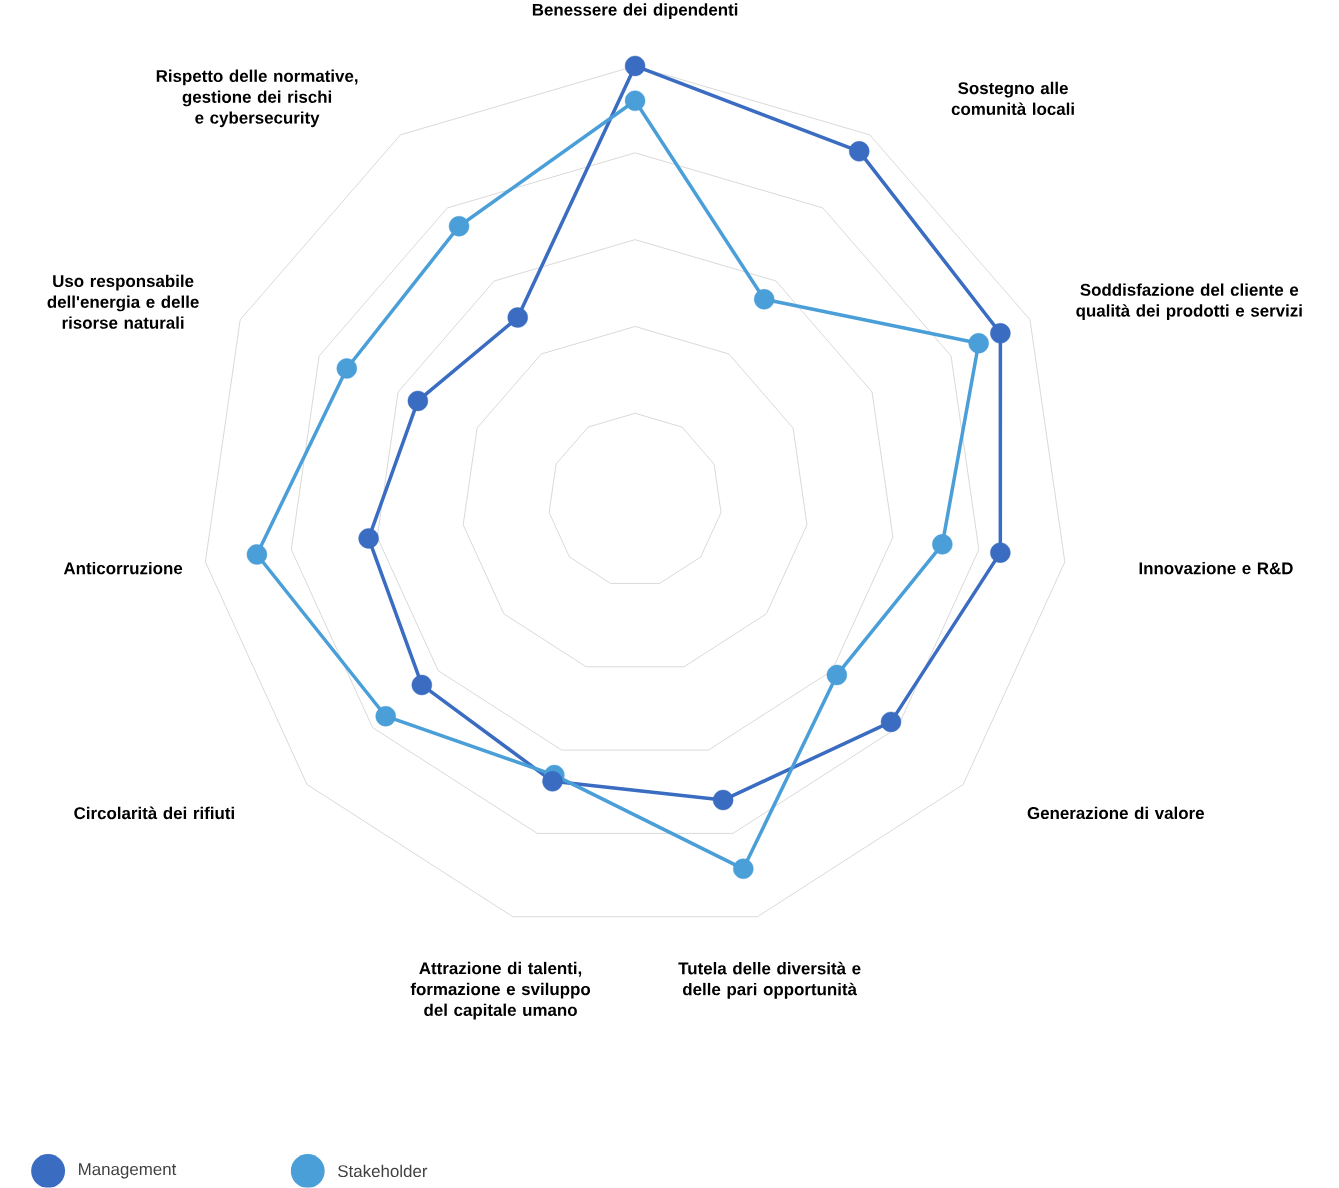  What do you see at coordinates (1216, 568) in the screenshot?
I see `spoke-label: Innovazione e R&D` at bounding box center [1216, 568].